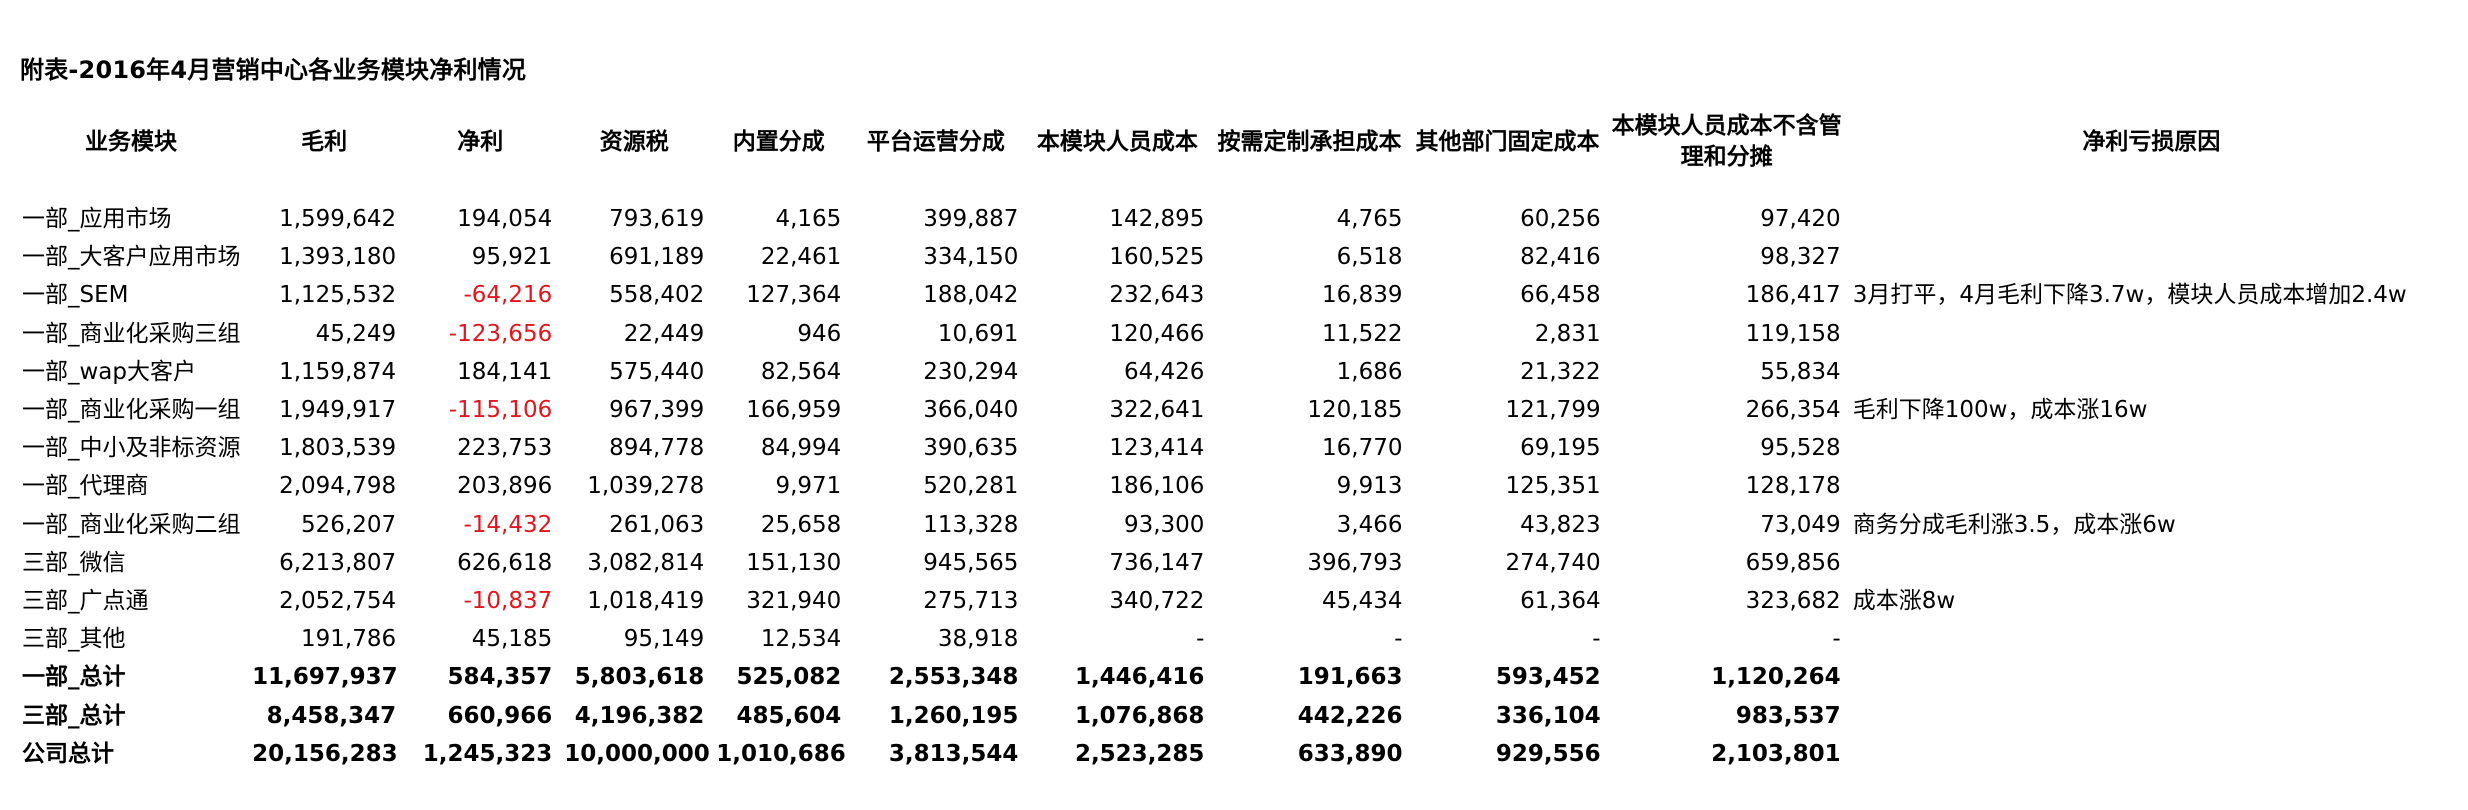 The image size is (2468, 810). I want to click on col-header-builtin-share: 内置分成, so click(778, 141).